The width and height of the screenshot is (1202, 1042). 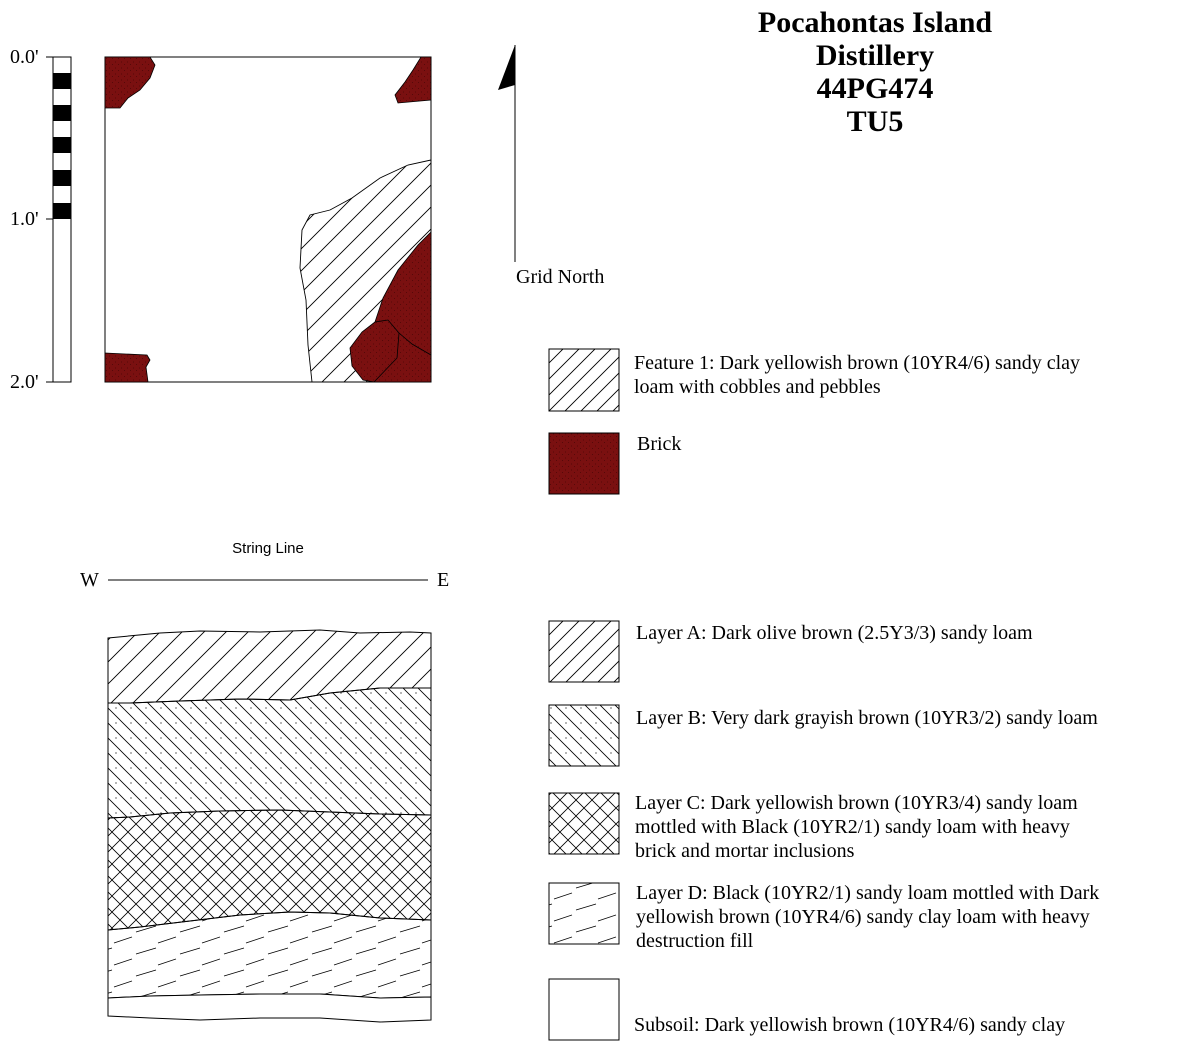 What do you see at coordinates (24, 219) in the screenshot?
I see `scale-label-mid: 1.0'` at bounding box center [24, 219].